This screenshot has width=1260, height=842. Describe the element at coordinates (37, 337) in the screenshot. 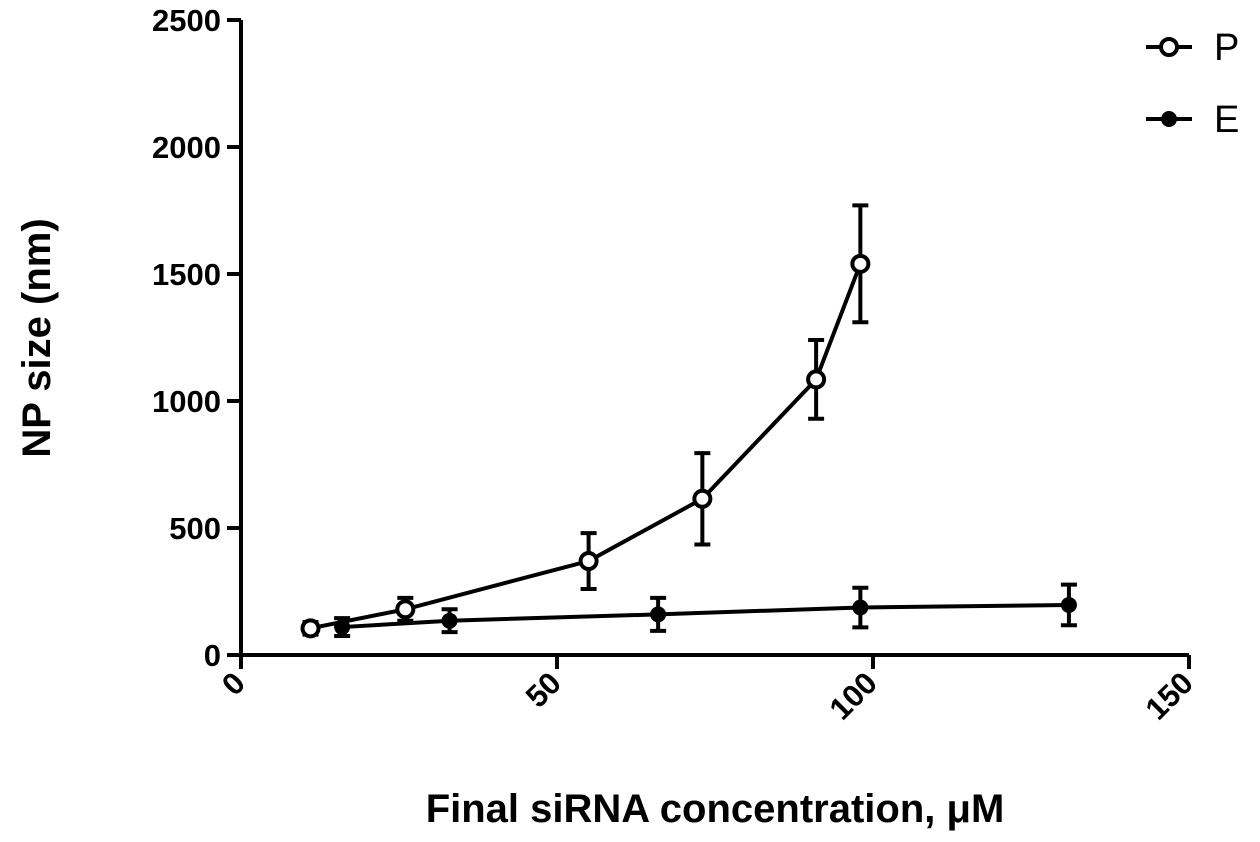

I see `y-axis-title: NP size (nm)` at that location.